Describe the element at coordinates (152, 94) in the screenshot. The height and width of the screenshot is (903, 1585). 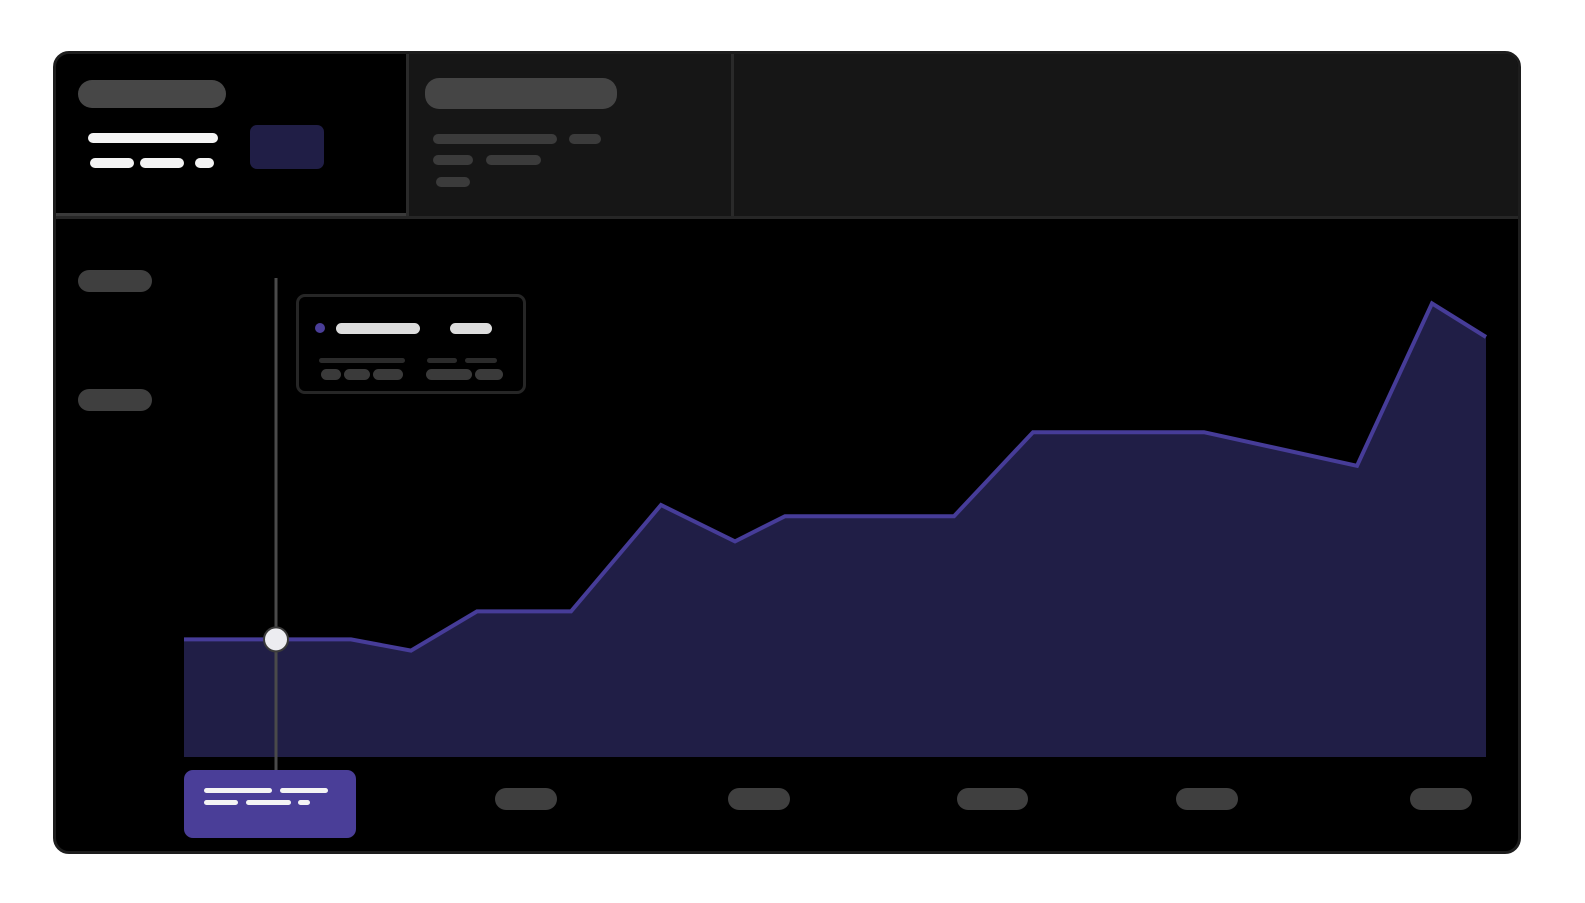
I see `card-title-placeholder` at that location.